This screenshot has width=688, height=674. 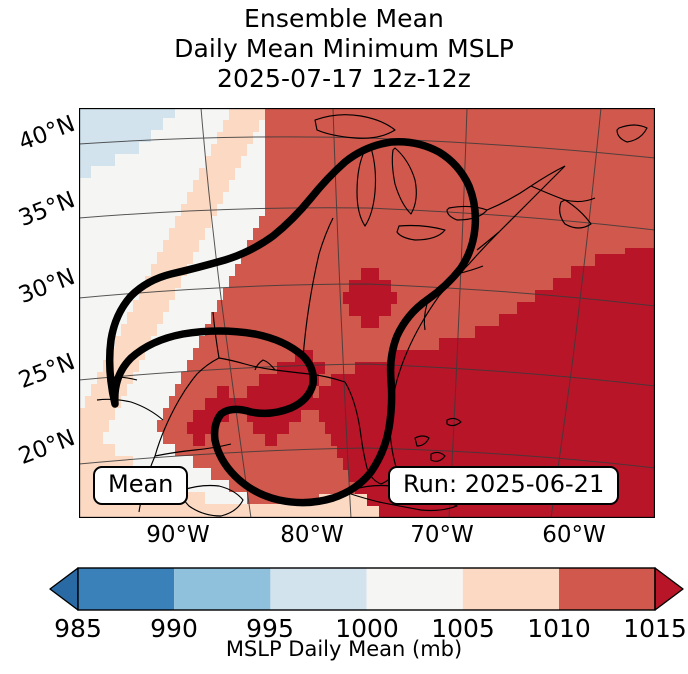 What do you see at coordinates (344, 18) in the screenshot?
I see `title-line-1: Ensemble Mean` at bounding box center [344, 18].